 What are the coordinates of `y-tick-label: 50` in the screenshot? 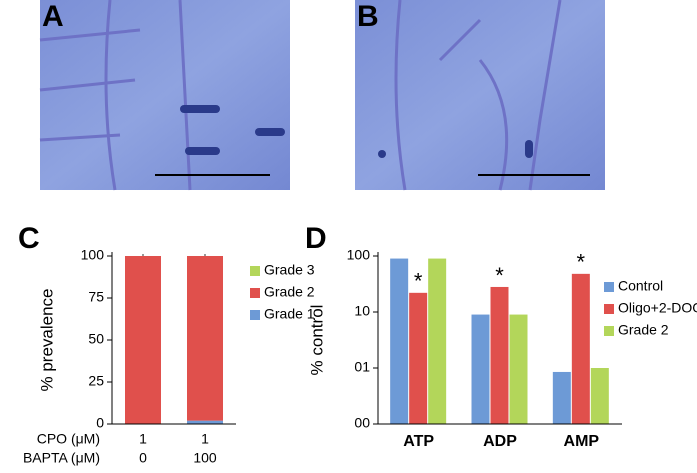 It's located at (96, 339).